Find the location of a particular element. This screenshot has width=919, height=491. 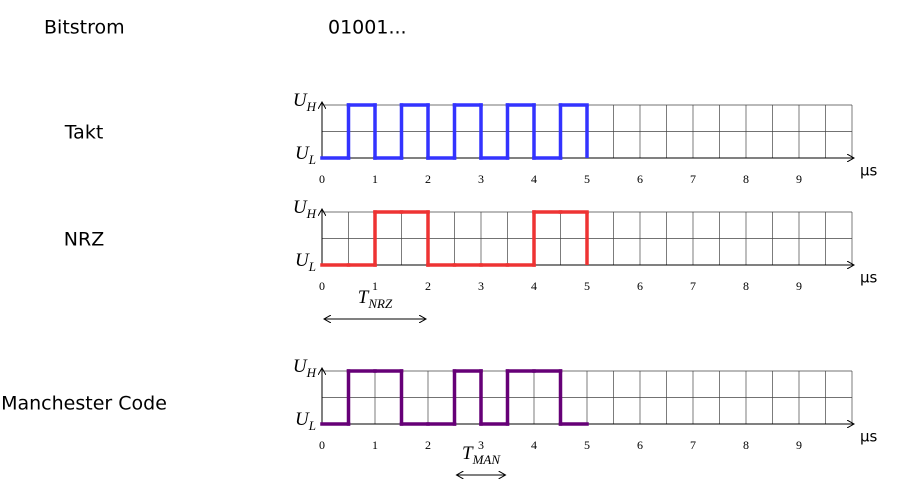

signal-label: Manchester Code is located at coordinates (84, 404).